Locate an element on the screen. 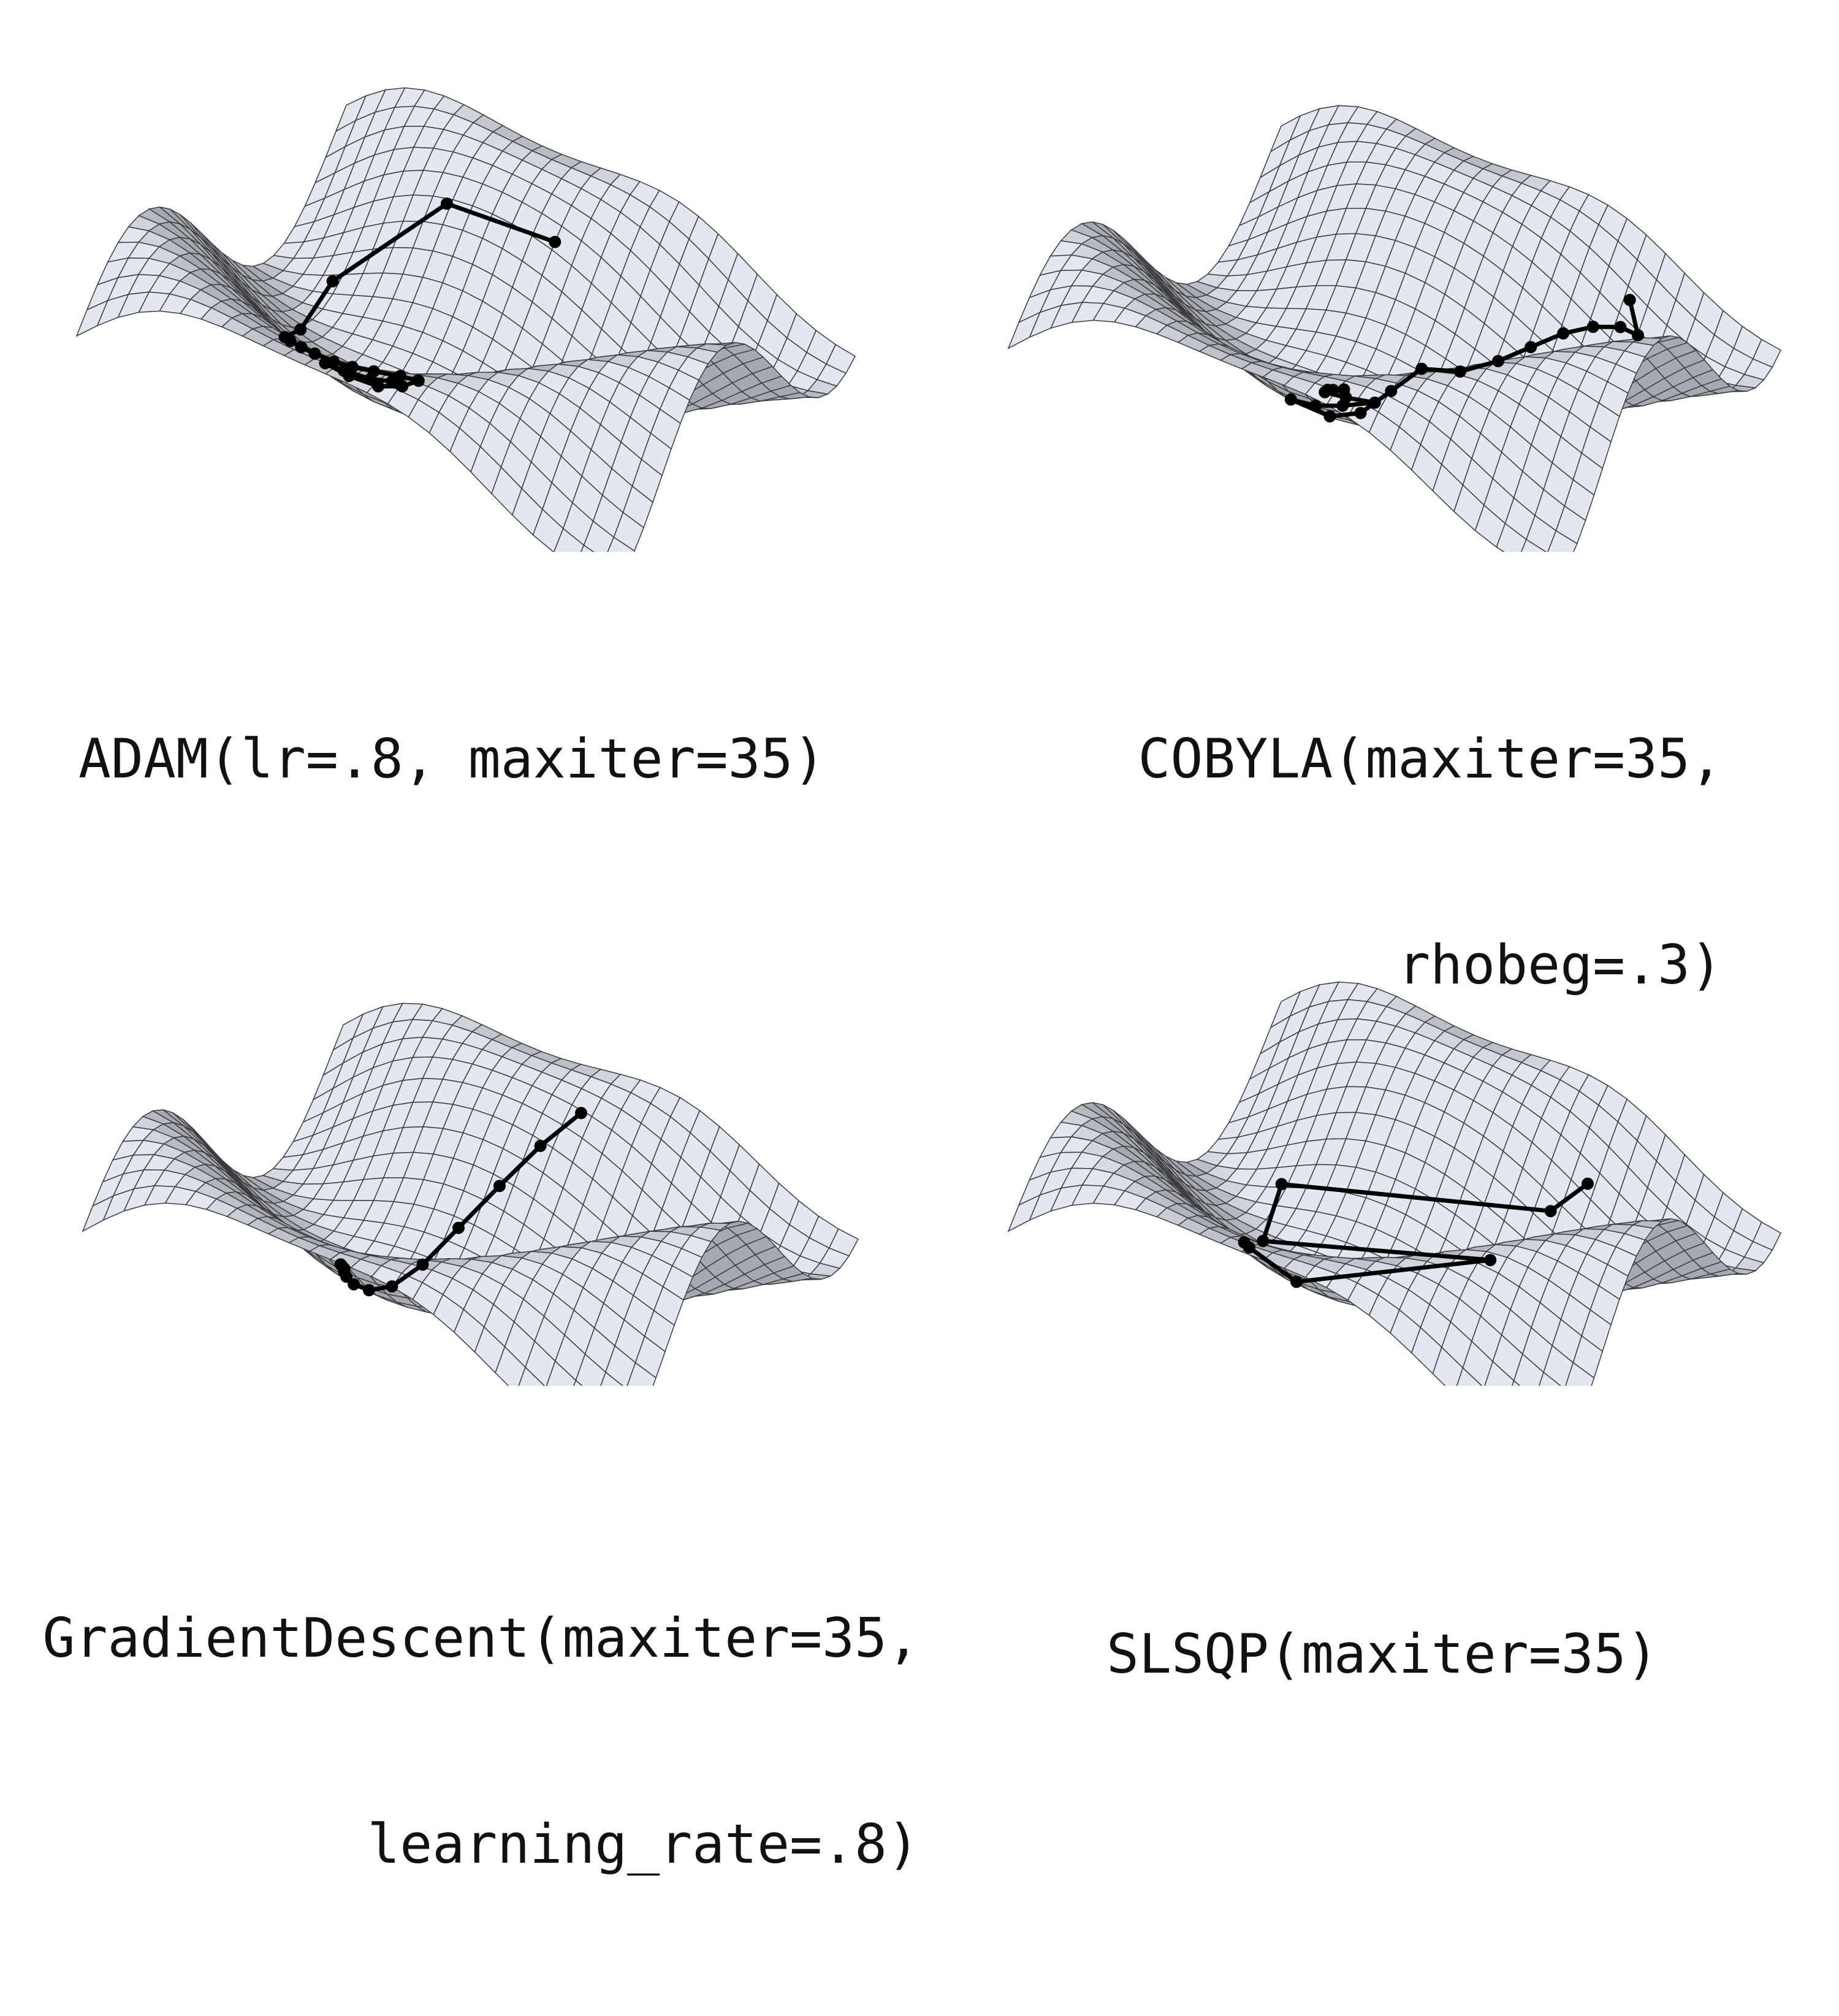  slsqp-surface-plot is located at coordinates (1394, 1183).